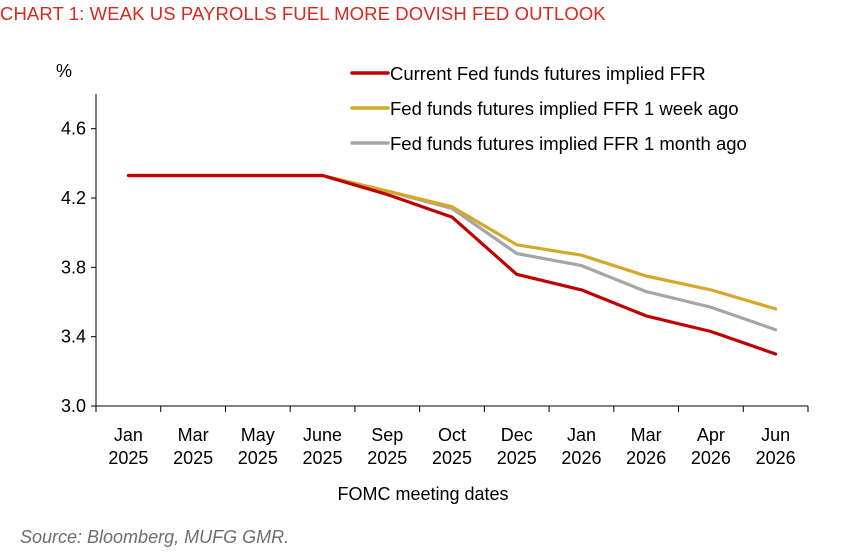 This screenshot has width=847, height=559. I want to click on x-tick-label-month: Dec, so click(517, 435).